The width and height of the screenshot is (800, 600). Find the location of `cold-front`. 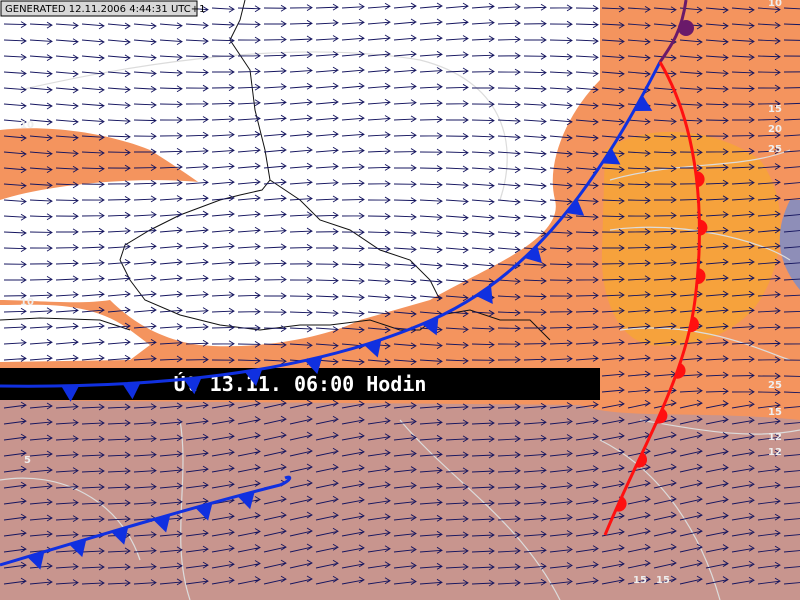

cold-front is located at coordinates (146, 521).